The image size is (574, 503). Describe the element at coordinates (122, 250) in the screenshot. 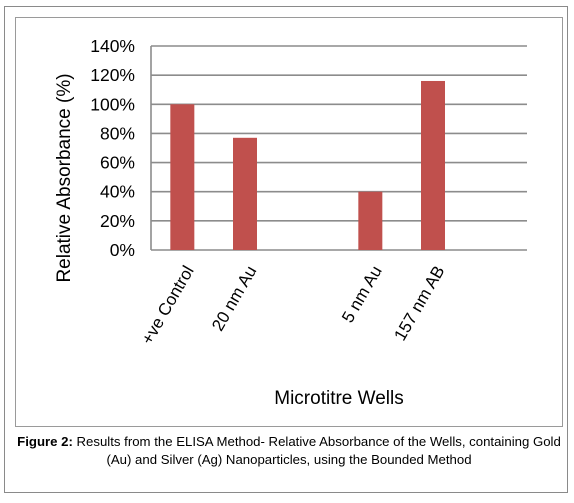

I see `y-tick-label: 0%` at that location.